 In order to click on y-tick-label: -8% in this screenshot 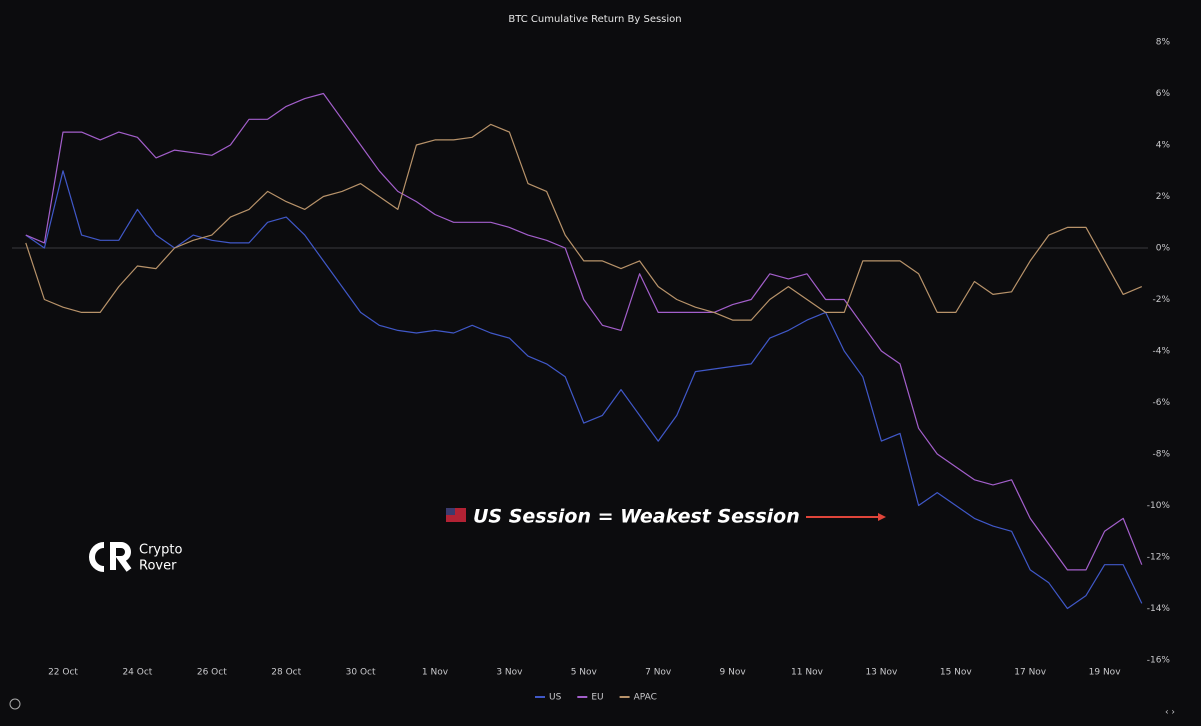, I will do `click(1161, 455)`.